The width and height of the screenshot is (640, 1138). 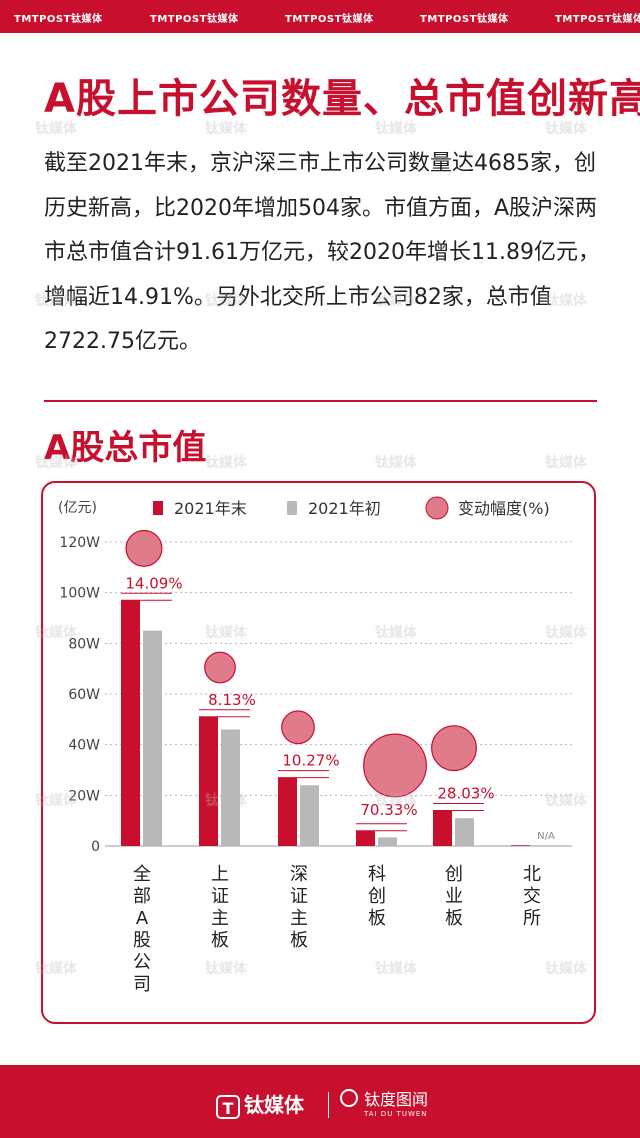 What do you see at coordinates (153, 583) in the screenshot?
I see `change-label: 14.09%` at bounding box center [153, 583].